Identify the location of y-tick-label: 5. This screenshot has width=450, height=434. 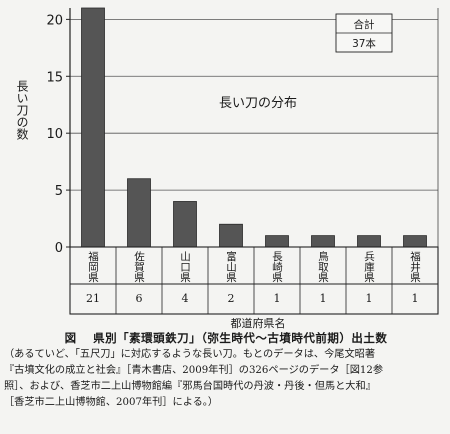
(59, 191).